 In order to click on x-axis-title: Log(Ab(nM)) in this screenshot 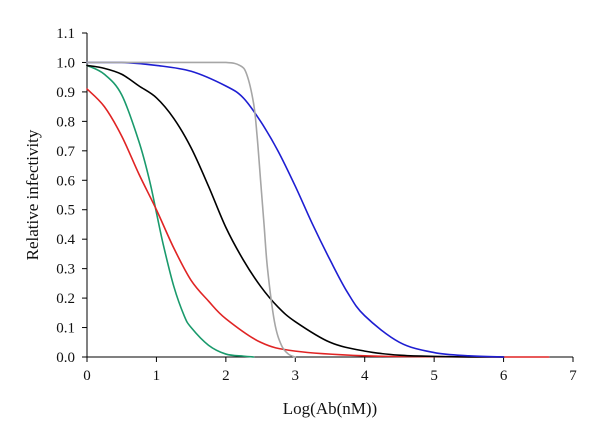, I will do `click(330, 408)`.